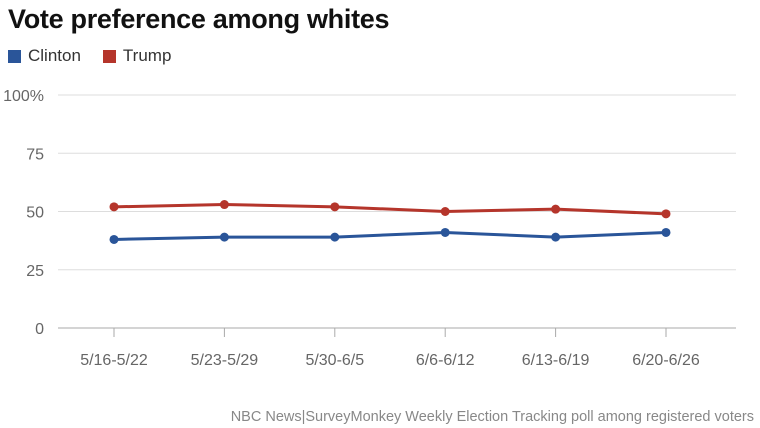 The width and height of the screenshot is (760, 428). I want to click on y-tick-label: 25, so click(35, 271).